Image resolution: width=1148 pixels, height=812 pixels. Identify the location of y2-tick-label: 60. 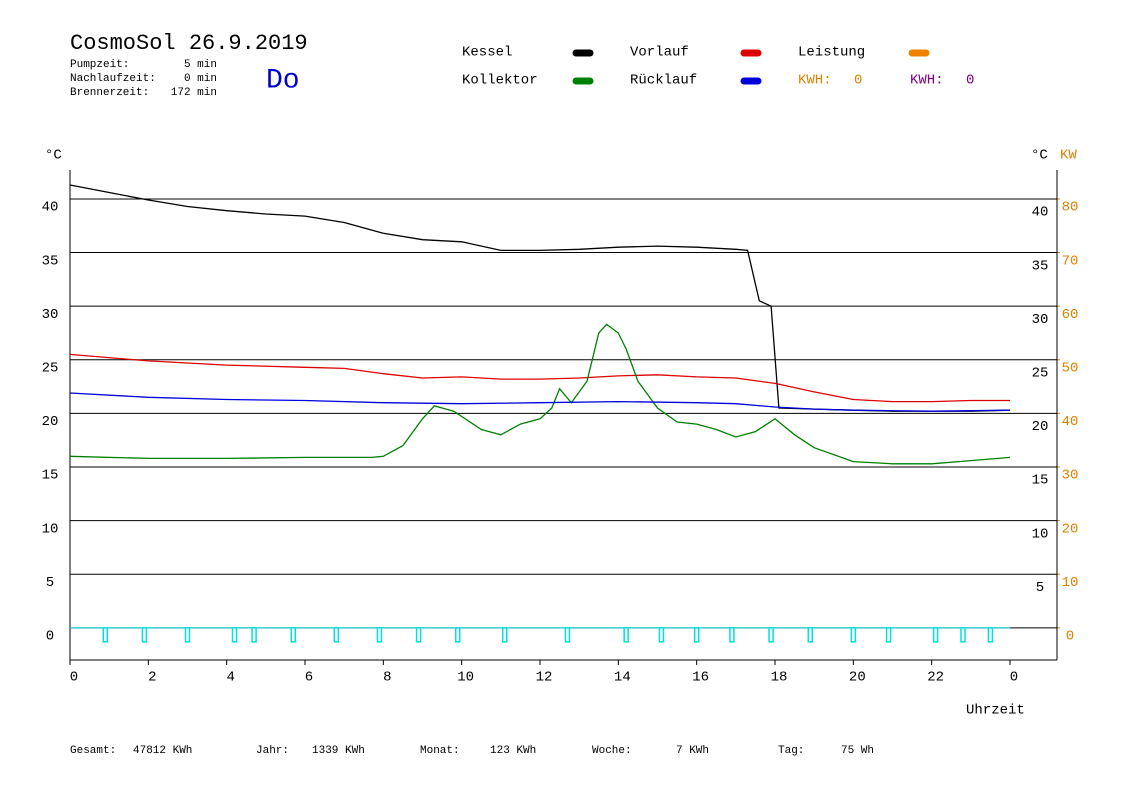
(1070, 315).